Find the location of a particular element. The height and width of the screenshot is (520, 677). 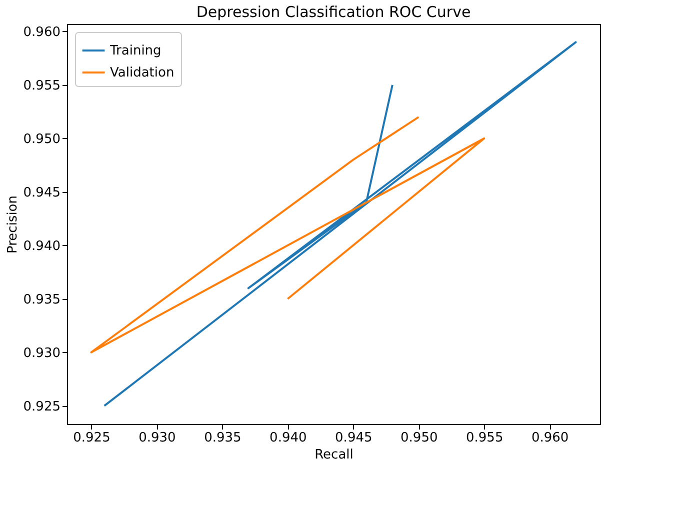

x-axis-title: Recall is located at coordinates (334, 455).